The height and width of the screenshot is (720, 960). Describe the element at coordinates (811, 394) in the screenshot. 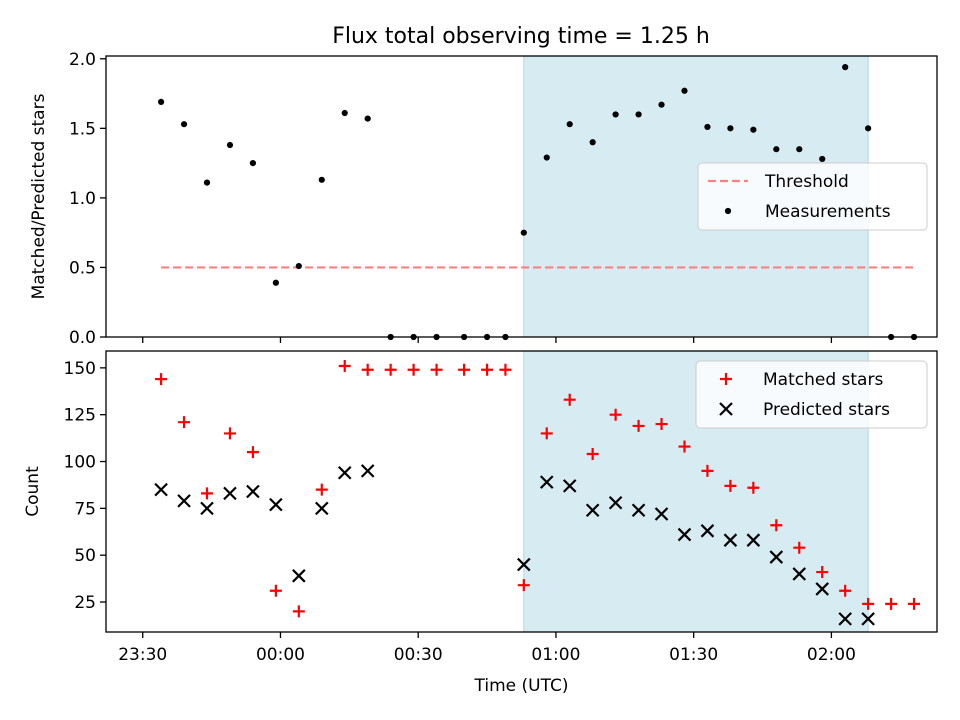

I see `legend: Matched stars Predicted stars` at that location.